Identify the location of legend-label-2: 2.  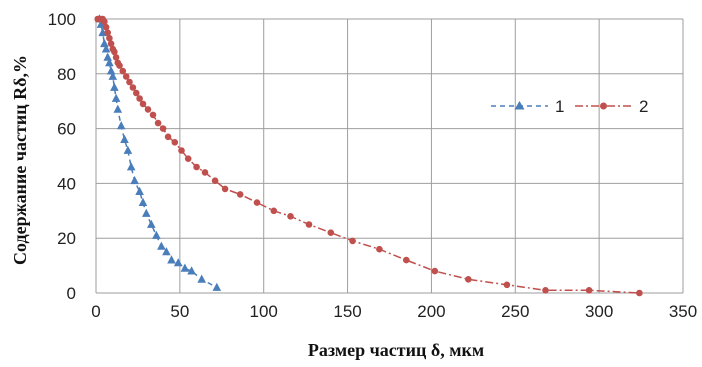
(643, 106).